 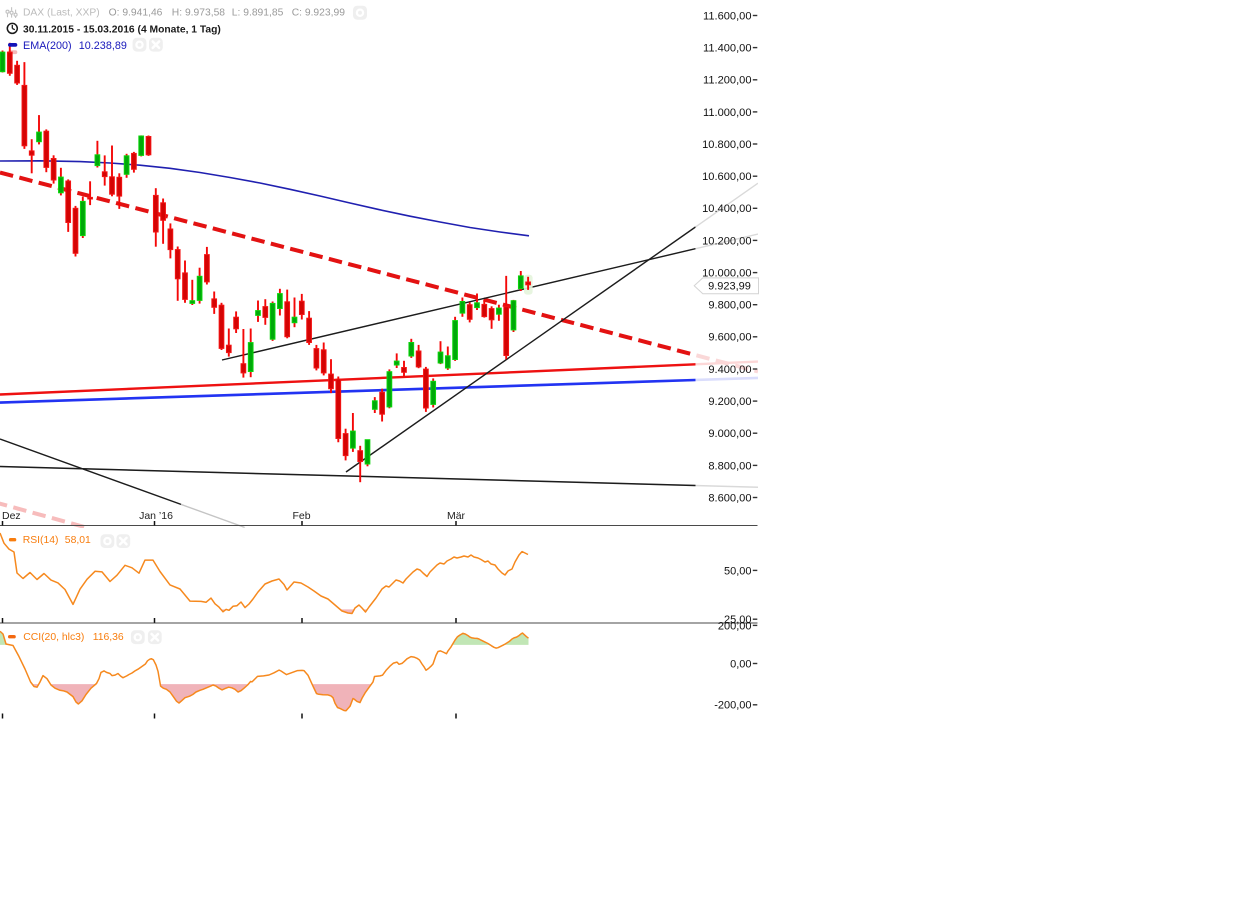 I want to click on svg-text: 10.400,00, so click(x=726, y=209).